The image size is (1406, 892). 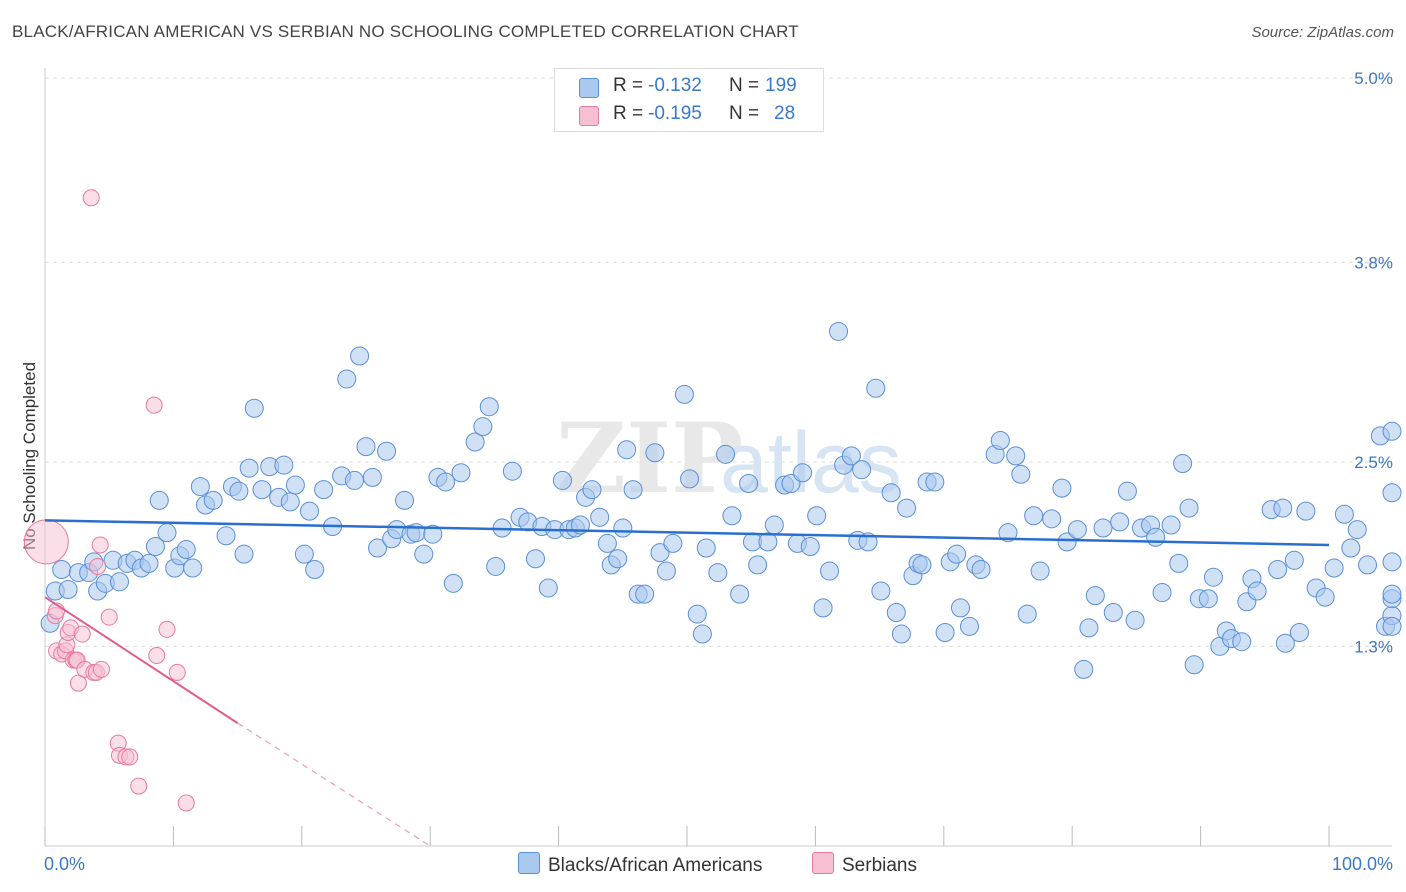 What do you see at coordinates (141, 660) in the screenshot?
I see `trend-line-serbians` at bounding box center [141, 660].